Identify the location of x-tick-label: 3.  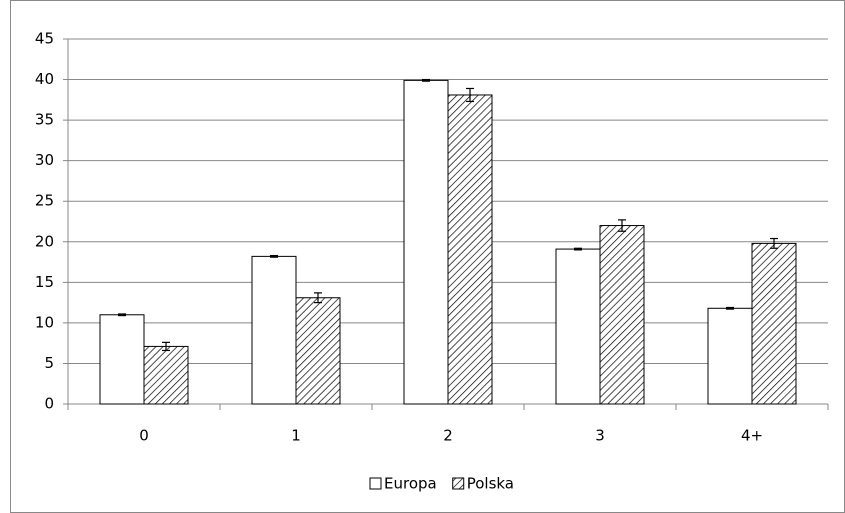
(600, 436).